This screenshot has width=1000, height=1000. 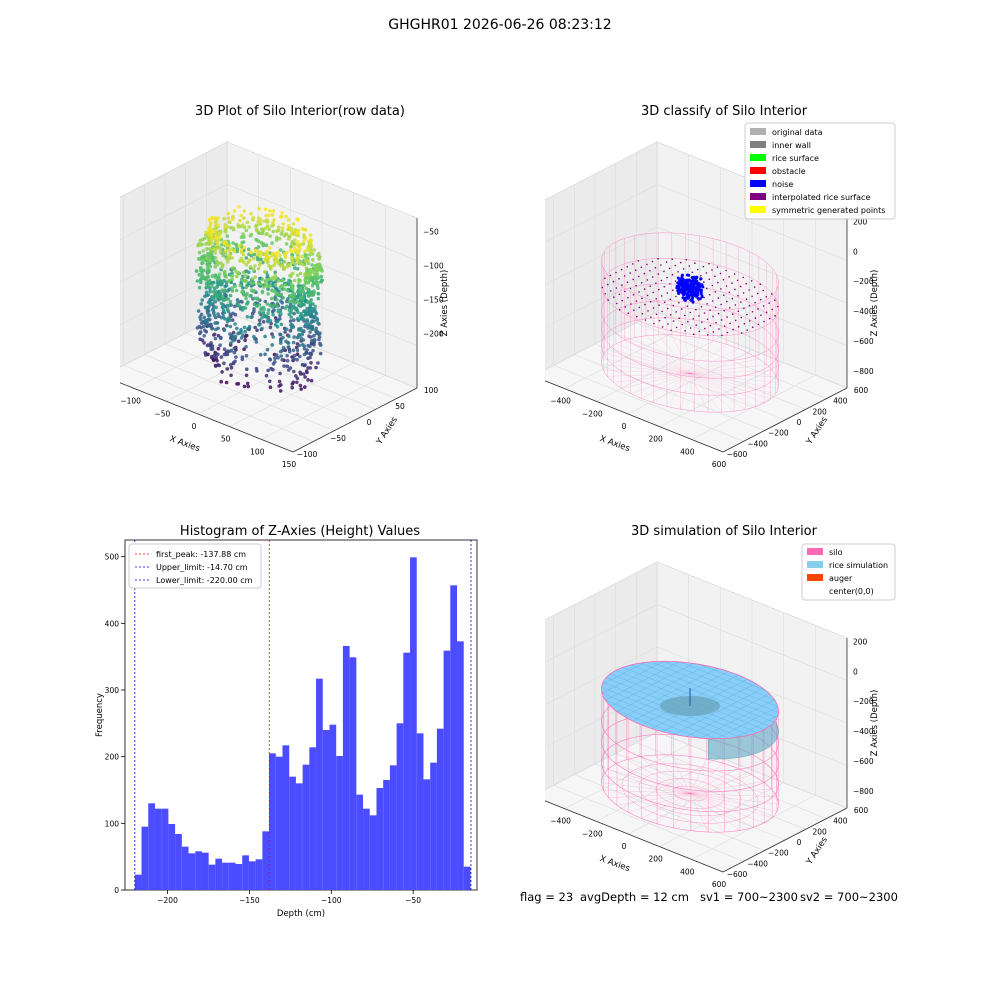 What do you see at coordinates (848, 572) in the screenshot?
I see `plot4-legend: silorice simulationaugercenter(0,0)` at bounding box center [848, 572].